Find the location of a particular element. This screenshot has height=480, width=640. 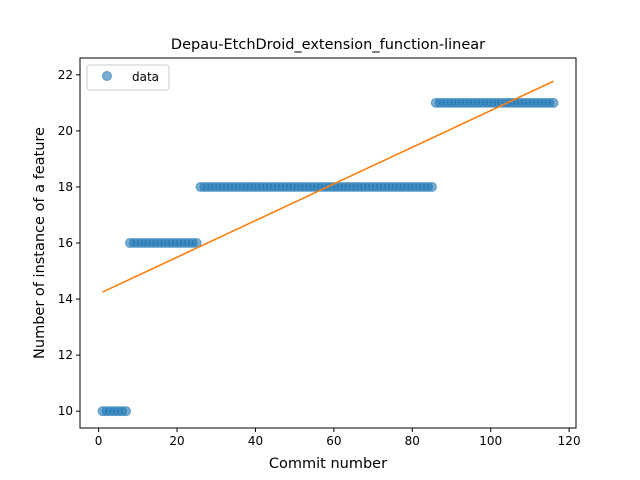

legend-marker-data is located at coordinates (107, 76).